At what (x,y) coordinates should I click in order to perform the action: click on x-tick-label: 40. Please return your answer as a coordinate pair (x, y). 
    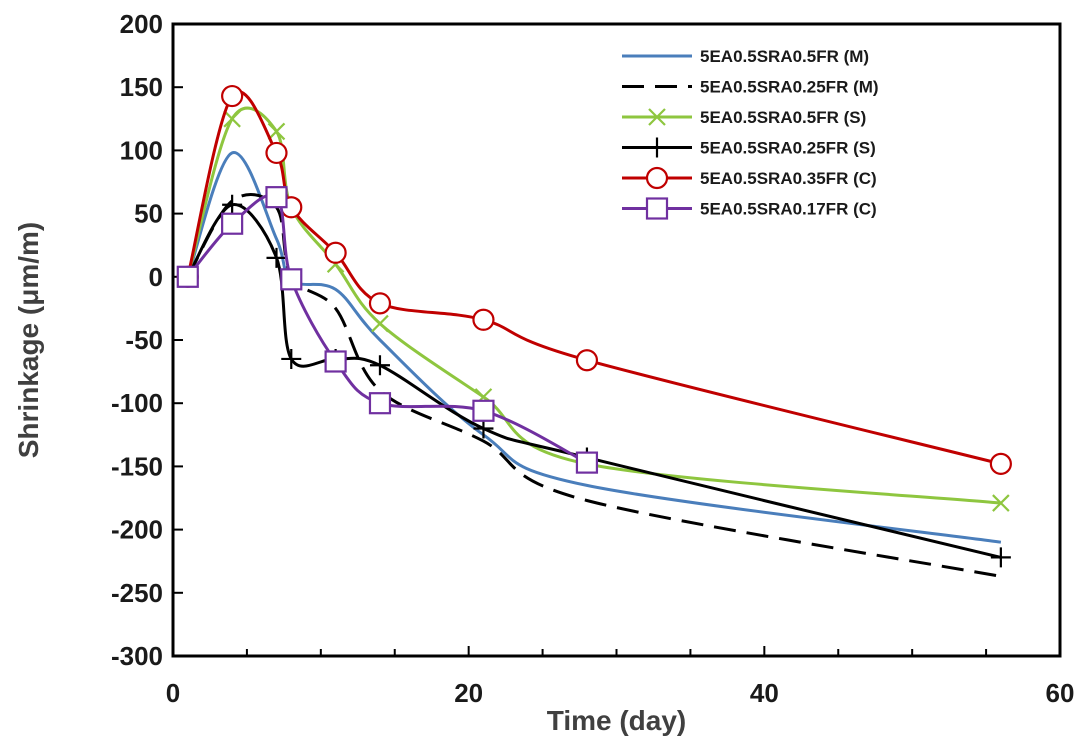
    Looking at the image, I should click on (764, 693).